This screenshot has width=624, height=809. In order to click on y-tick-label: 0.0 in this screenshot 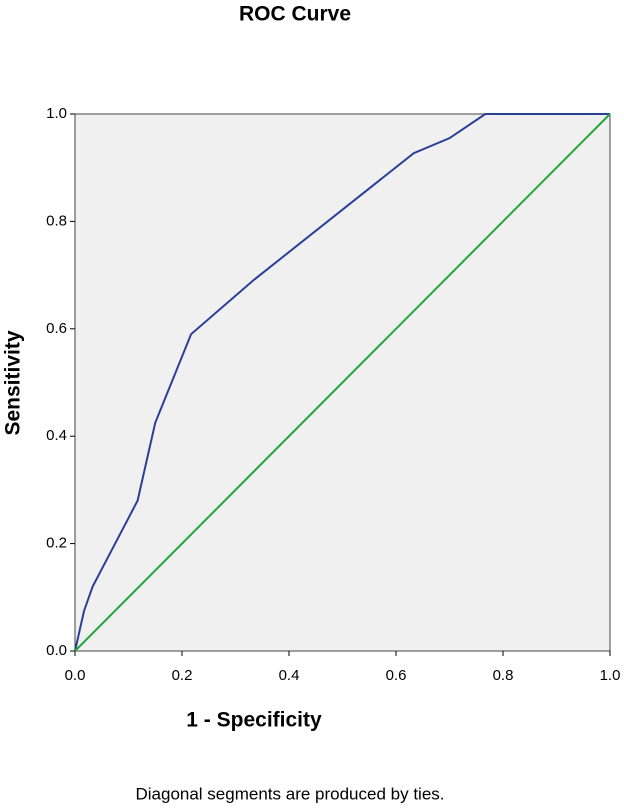, I will do `click(56, 650)`.